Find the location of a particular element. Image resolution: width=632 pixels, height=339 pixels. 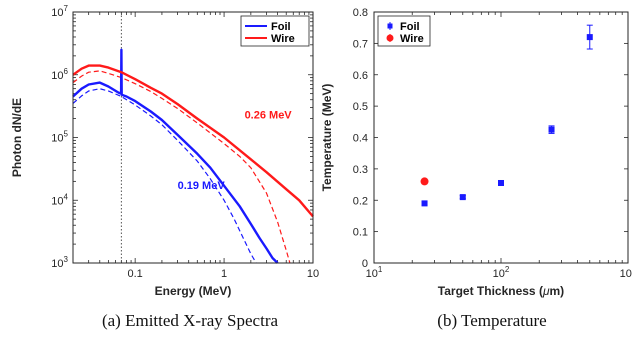

y-tick-label: 10⁴ is located at coordinates (59, 199).